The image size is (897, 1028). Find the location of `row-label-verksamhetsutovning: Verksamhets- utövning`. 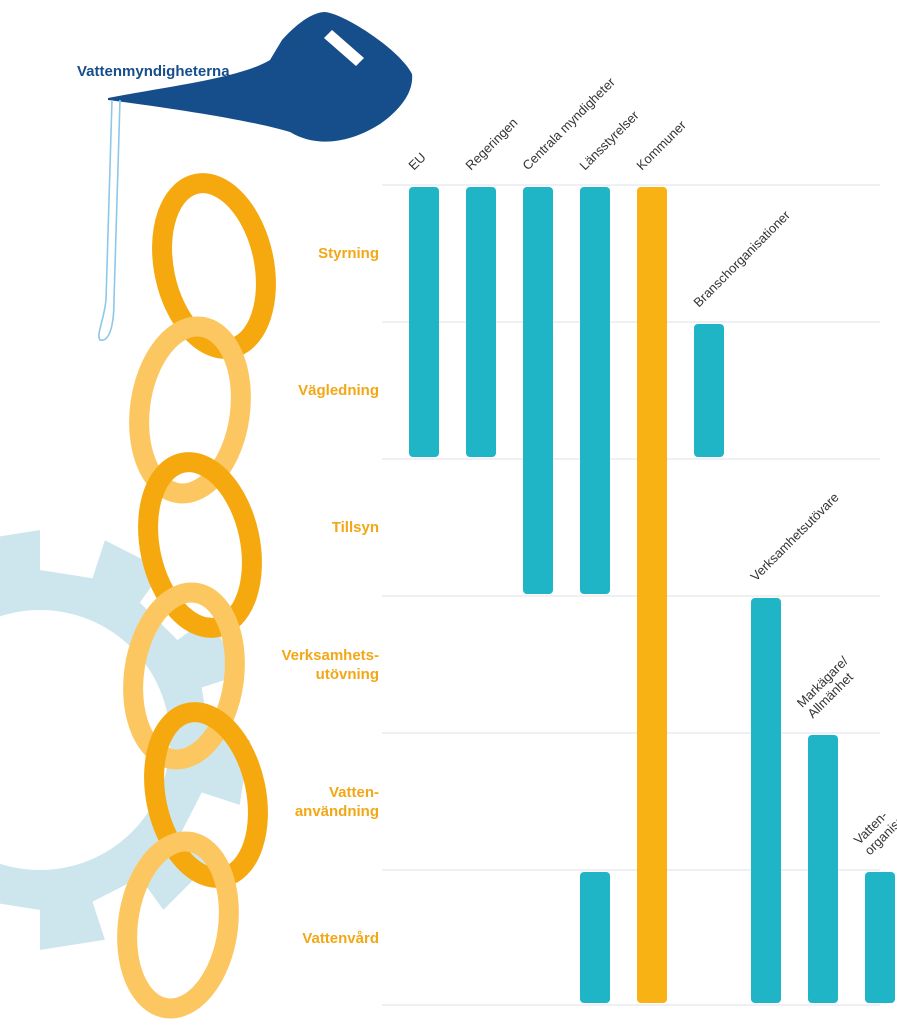

row-label-verksamhetsutovning: Verksamhets- utövning is located at coordinates (330, 664).